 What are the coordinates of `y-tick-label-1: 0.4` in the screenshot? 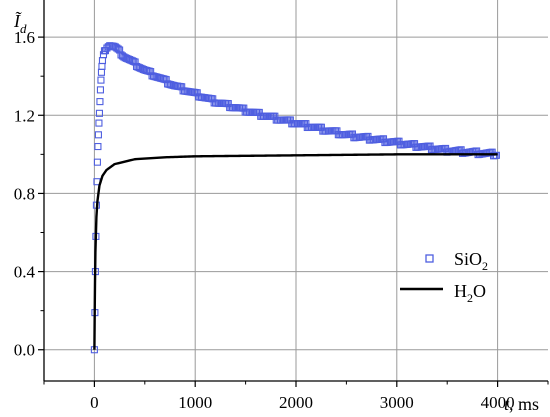 It's located at (25, 272).